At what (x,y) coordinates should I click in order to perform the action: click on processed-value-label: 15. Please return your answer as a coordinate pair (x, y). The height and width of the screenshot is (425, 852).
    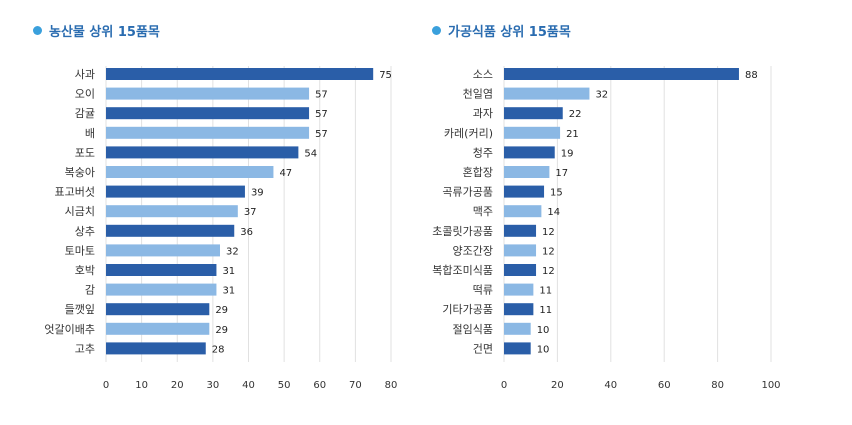
    Looking at the image, I should click on (556, 193).